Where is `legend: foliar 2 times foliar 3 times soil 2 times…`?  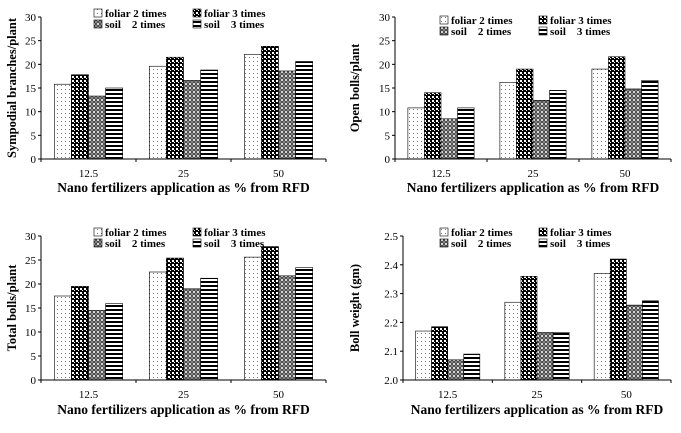 legend: foliar 2 times foliar 3 times soil 2 times… is located at coordinates (179, 238).